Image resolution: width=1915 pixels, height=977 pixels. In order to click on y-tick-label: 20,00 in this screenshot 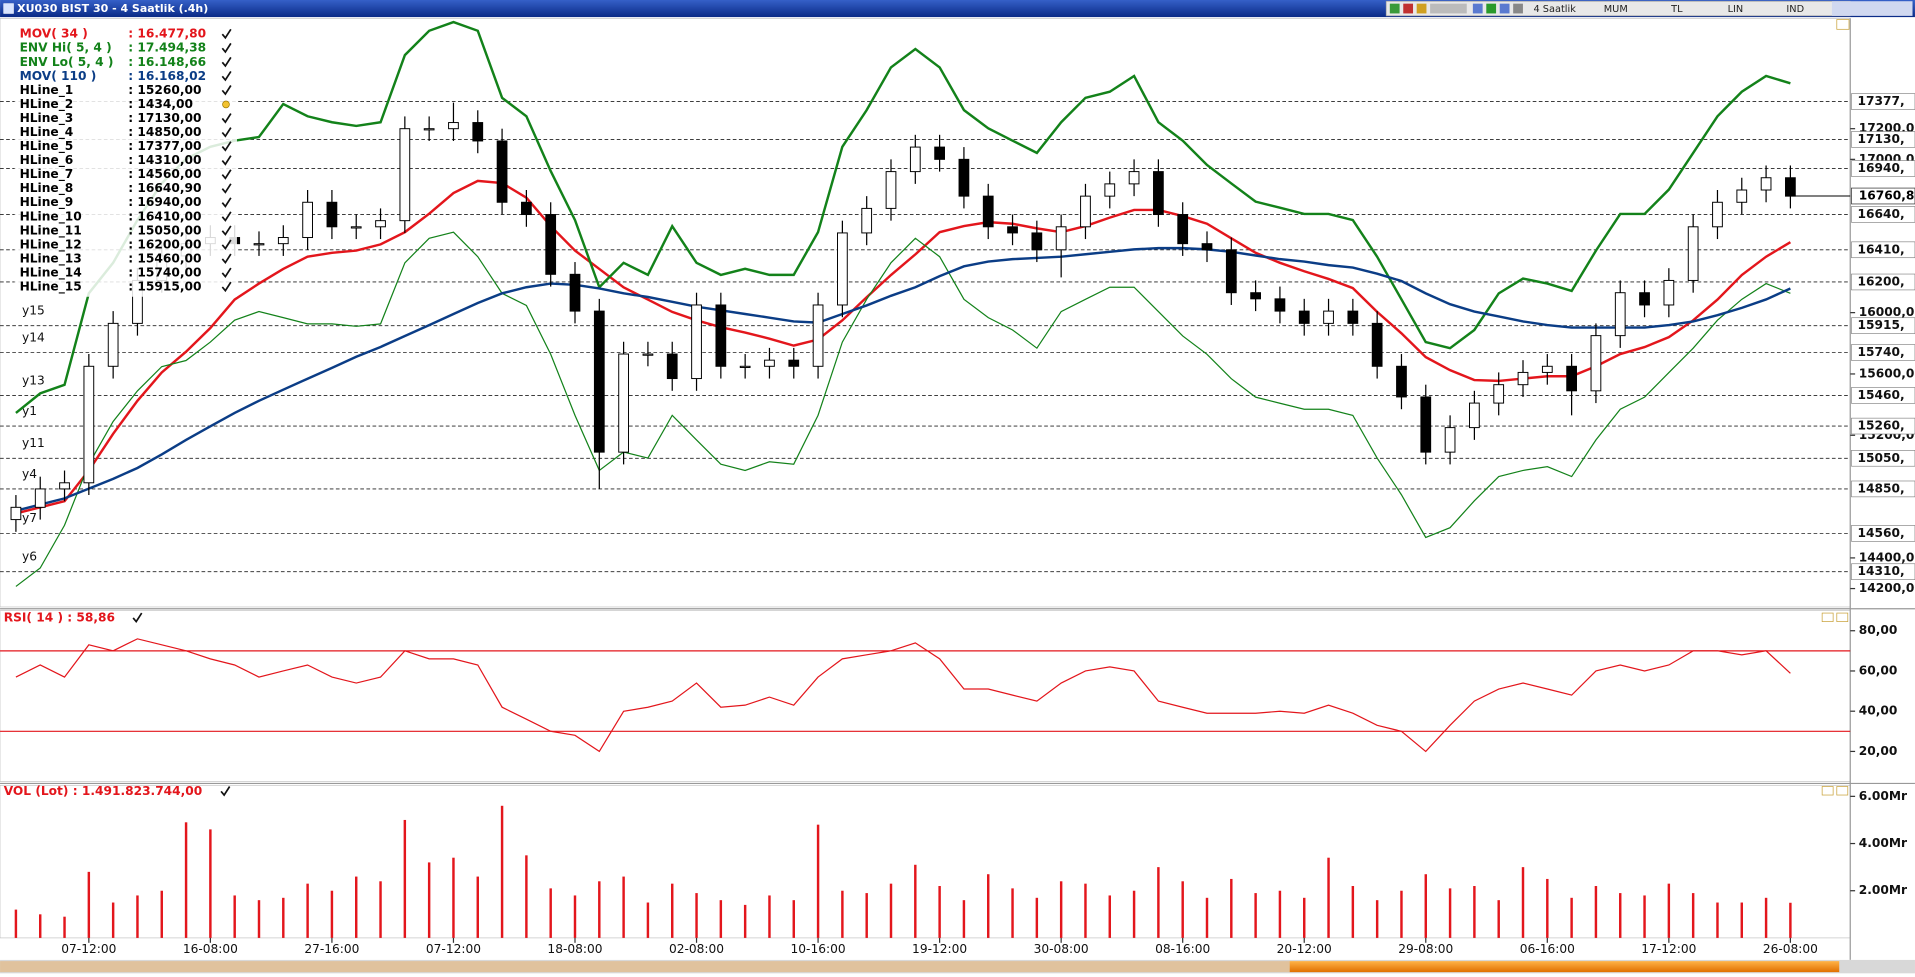, I will do `click(1878, 751)`.